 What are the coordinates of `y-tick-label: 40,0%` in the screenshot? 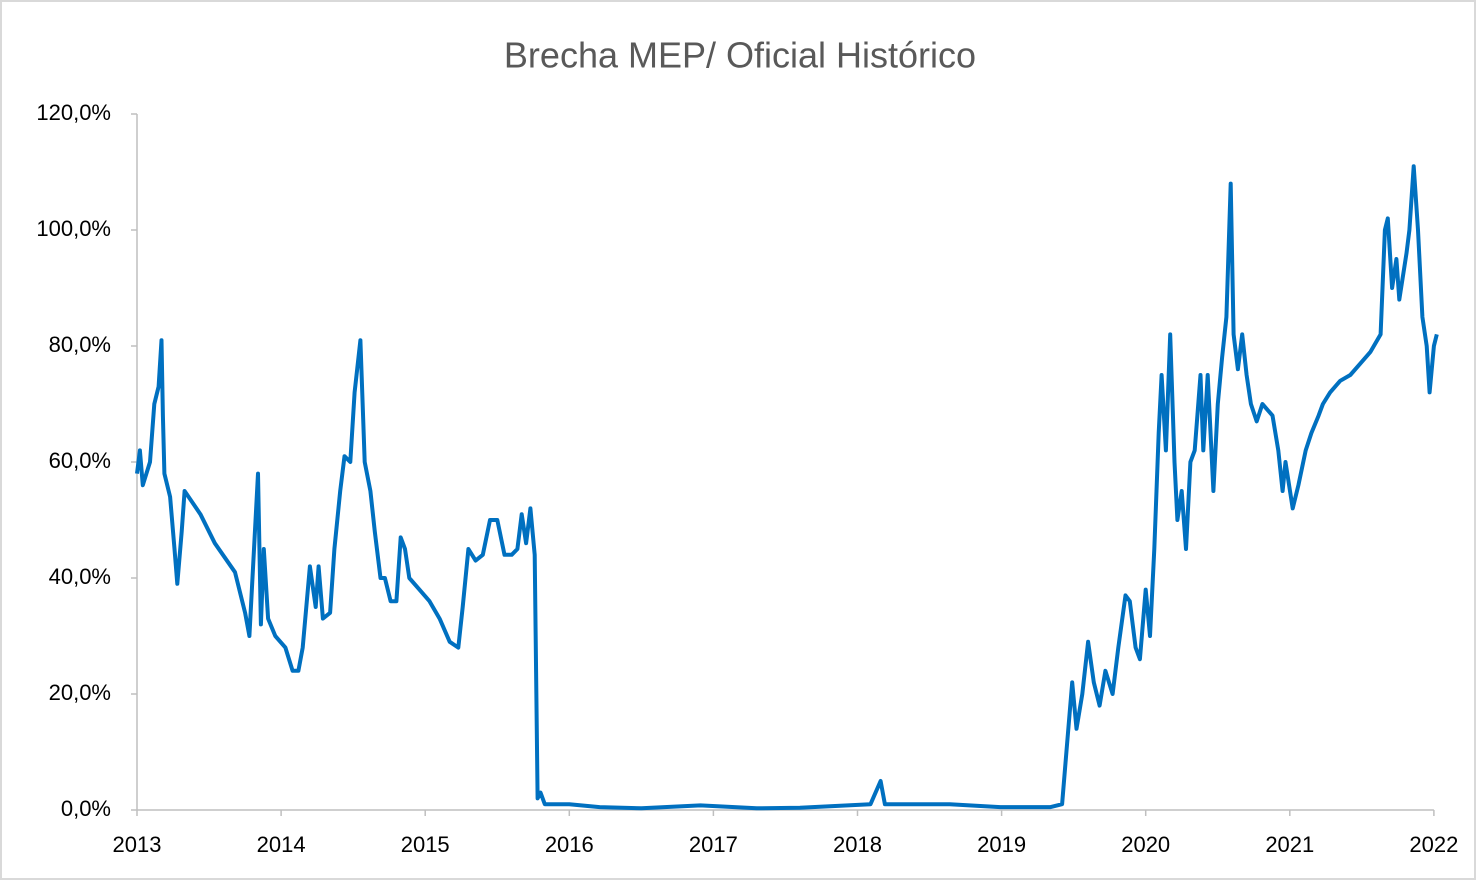 It's located at (80, 576).